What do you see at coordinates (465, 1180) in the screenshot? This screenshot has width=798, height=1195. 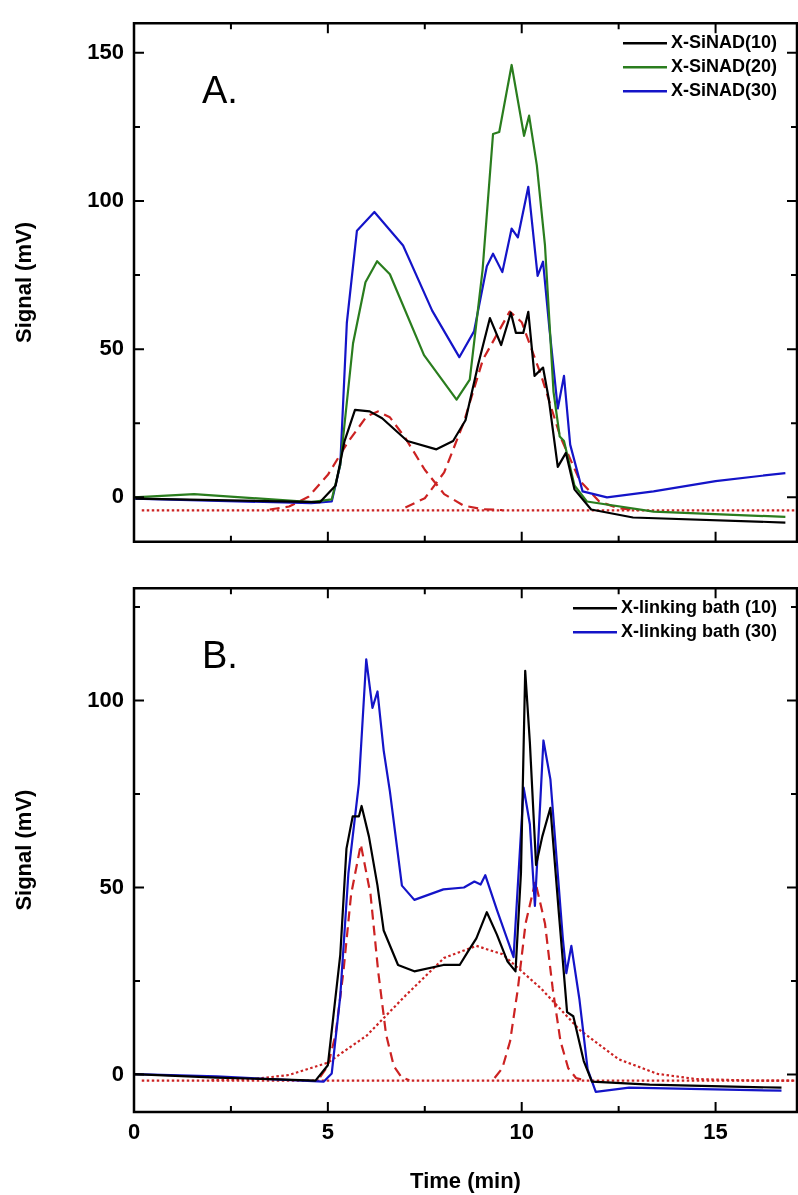 I see `x-axis-title: Time (min)` at bounding box center [465, 1180].